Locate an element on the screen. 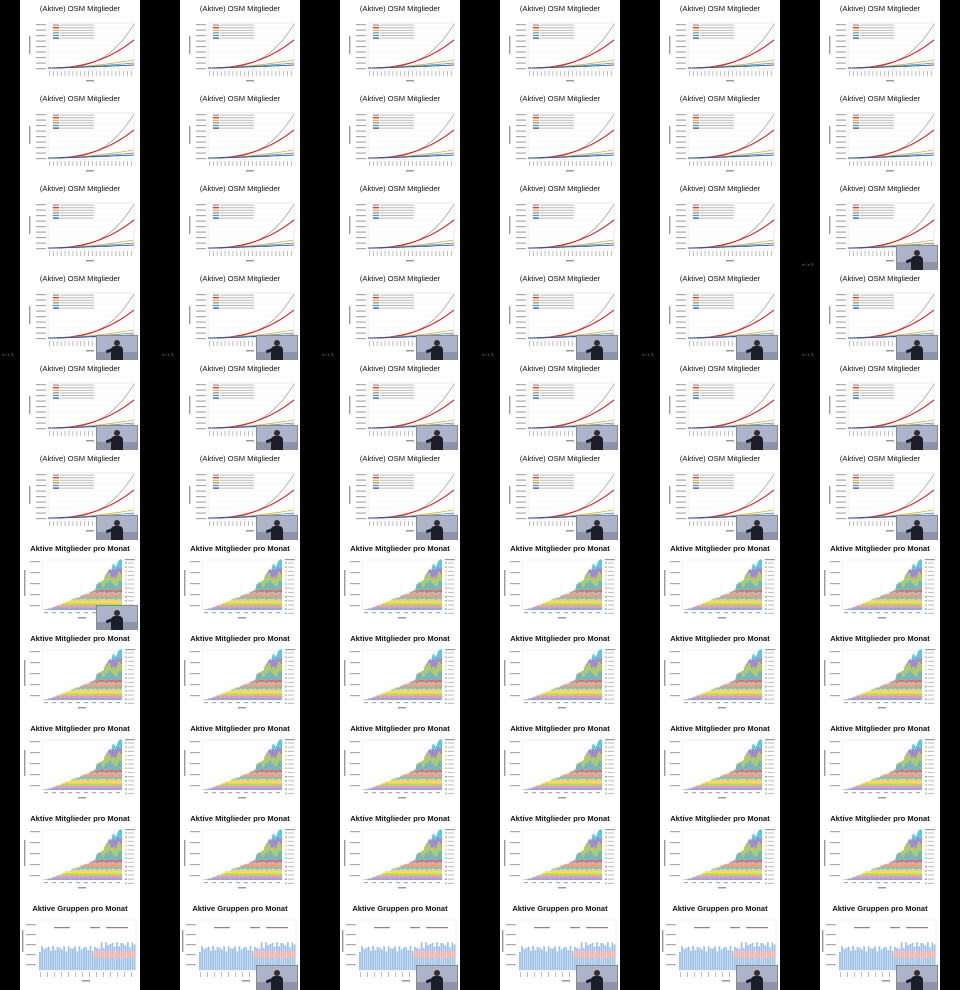  annotation-label is located at coordinates (757, 927).